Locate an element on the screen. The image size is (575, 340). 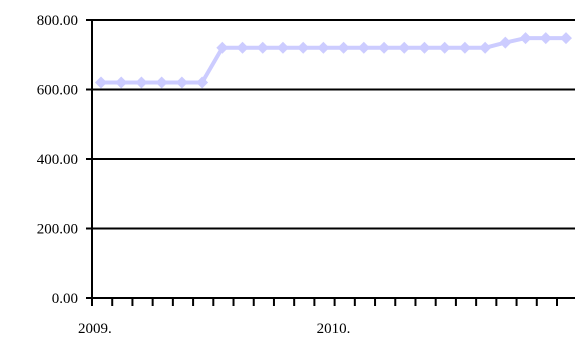
y-tick-label-600.00: 600.00 is located at coordinates (57, 91).